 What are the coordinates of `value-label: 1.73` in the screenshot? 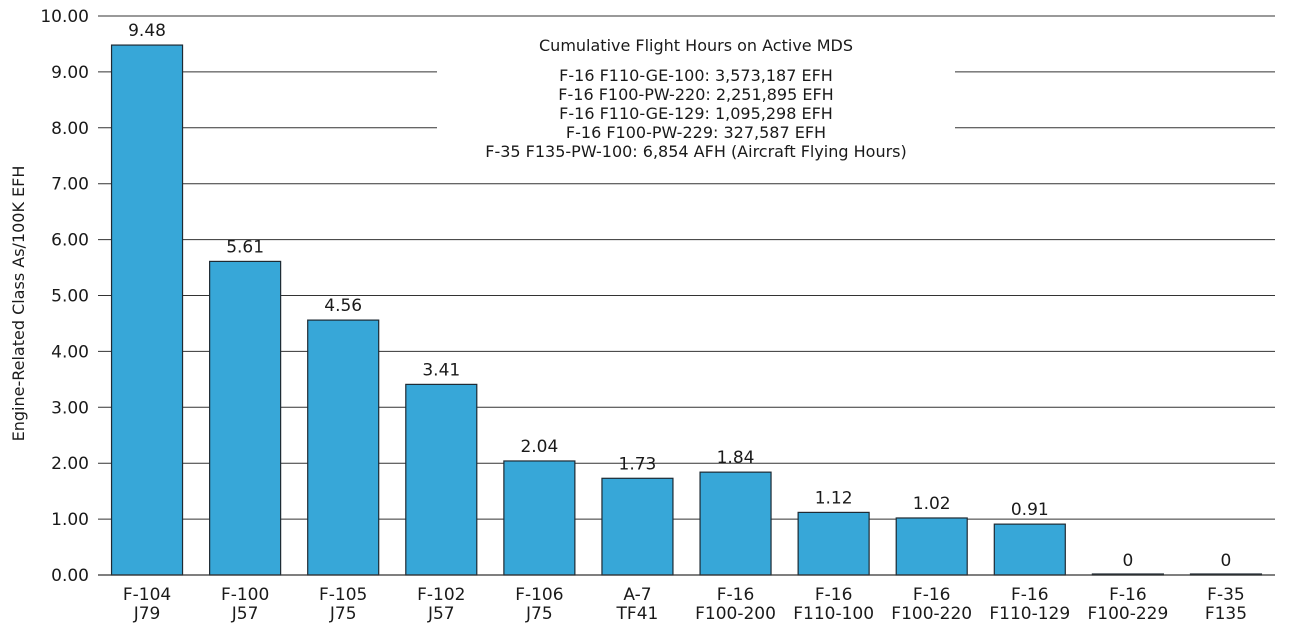 It's located at (638, 464).